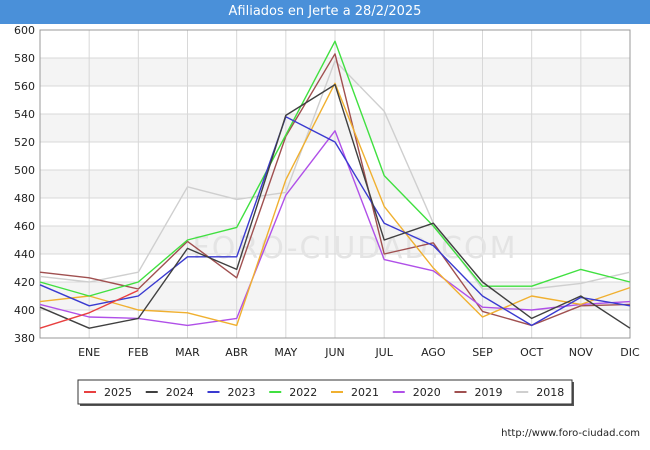  What do you see at coordinates (482, 352) in the screenshot?
I see `x-tick-label: SEP` at bounding box center [482, 352].